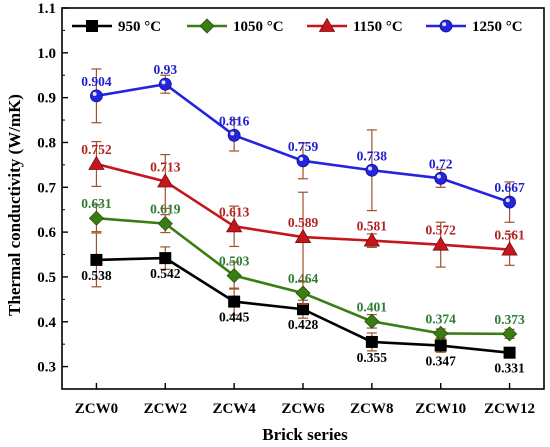 Image resolution: width=550 pixels, height=447 pixels. What do you see at coordinates (46, 54) in the screenshot?
I see `y-tick-label: 1.0` at bounding box center [46, 54].